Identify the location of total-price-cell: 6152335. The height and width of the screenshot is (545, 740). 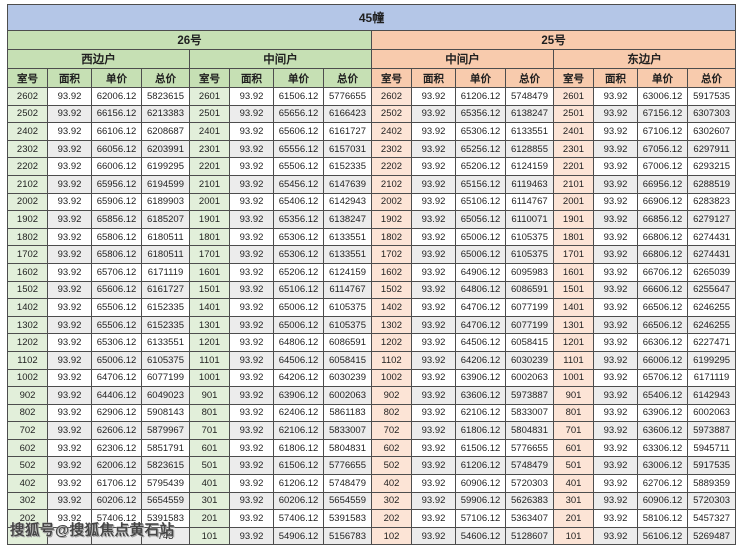
(347, 166).